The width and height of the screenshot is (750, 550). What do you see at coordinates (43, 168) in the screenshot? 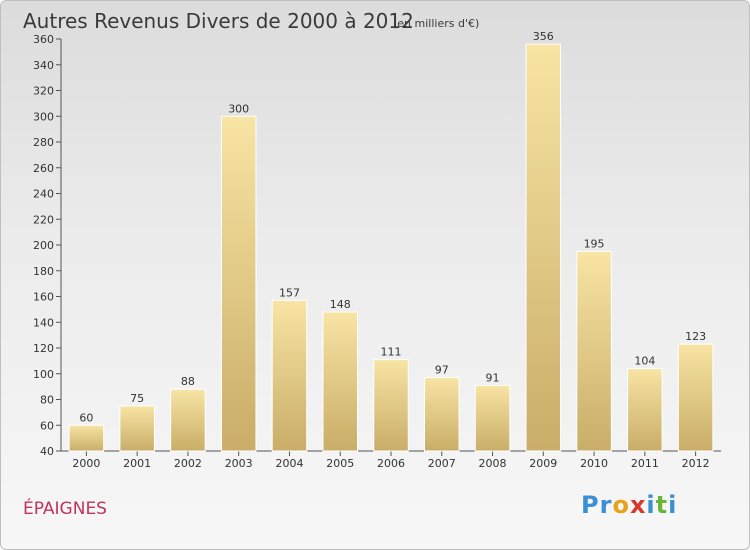
I see `y-tick-label: 260` at bounding box center [43, 168].